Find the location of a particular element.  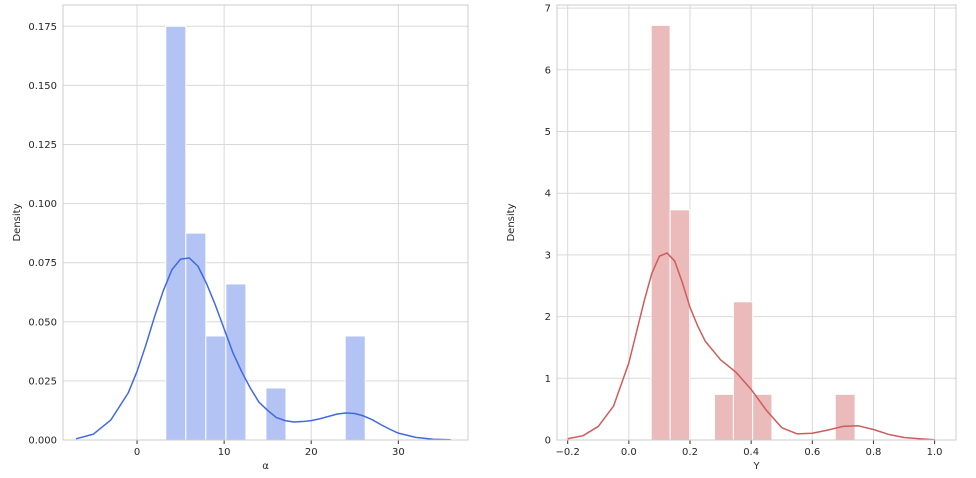

y-tick-label: 0.100 is located at coordinates (42, 204).